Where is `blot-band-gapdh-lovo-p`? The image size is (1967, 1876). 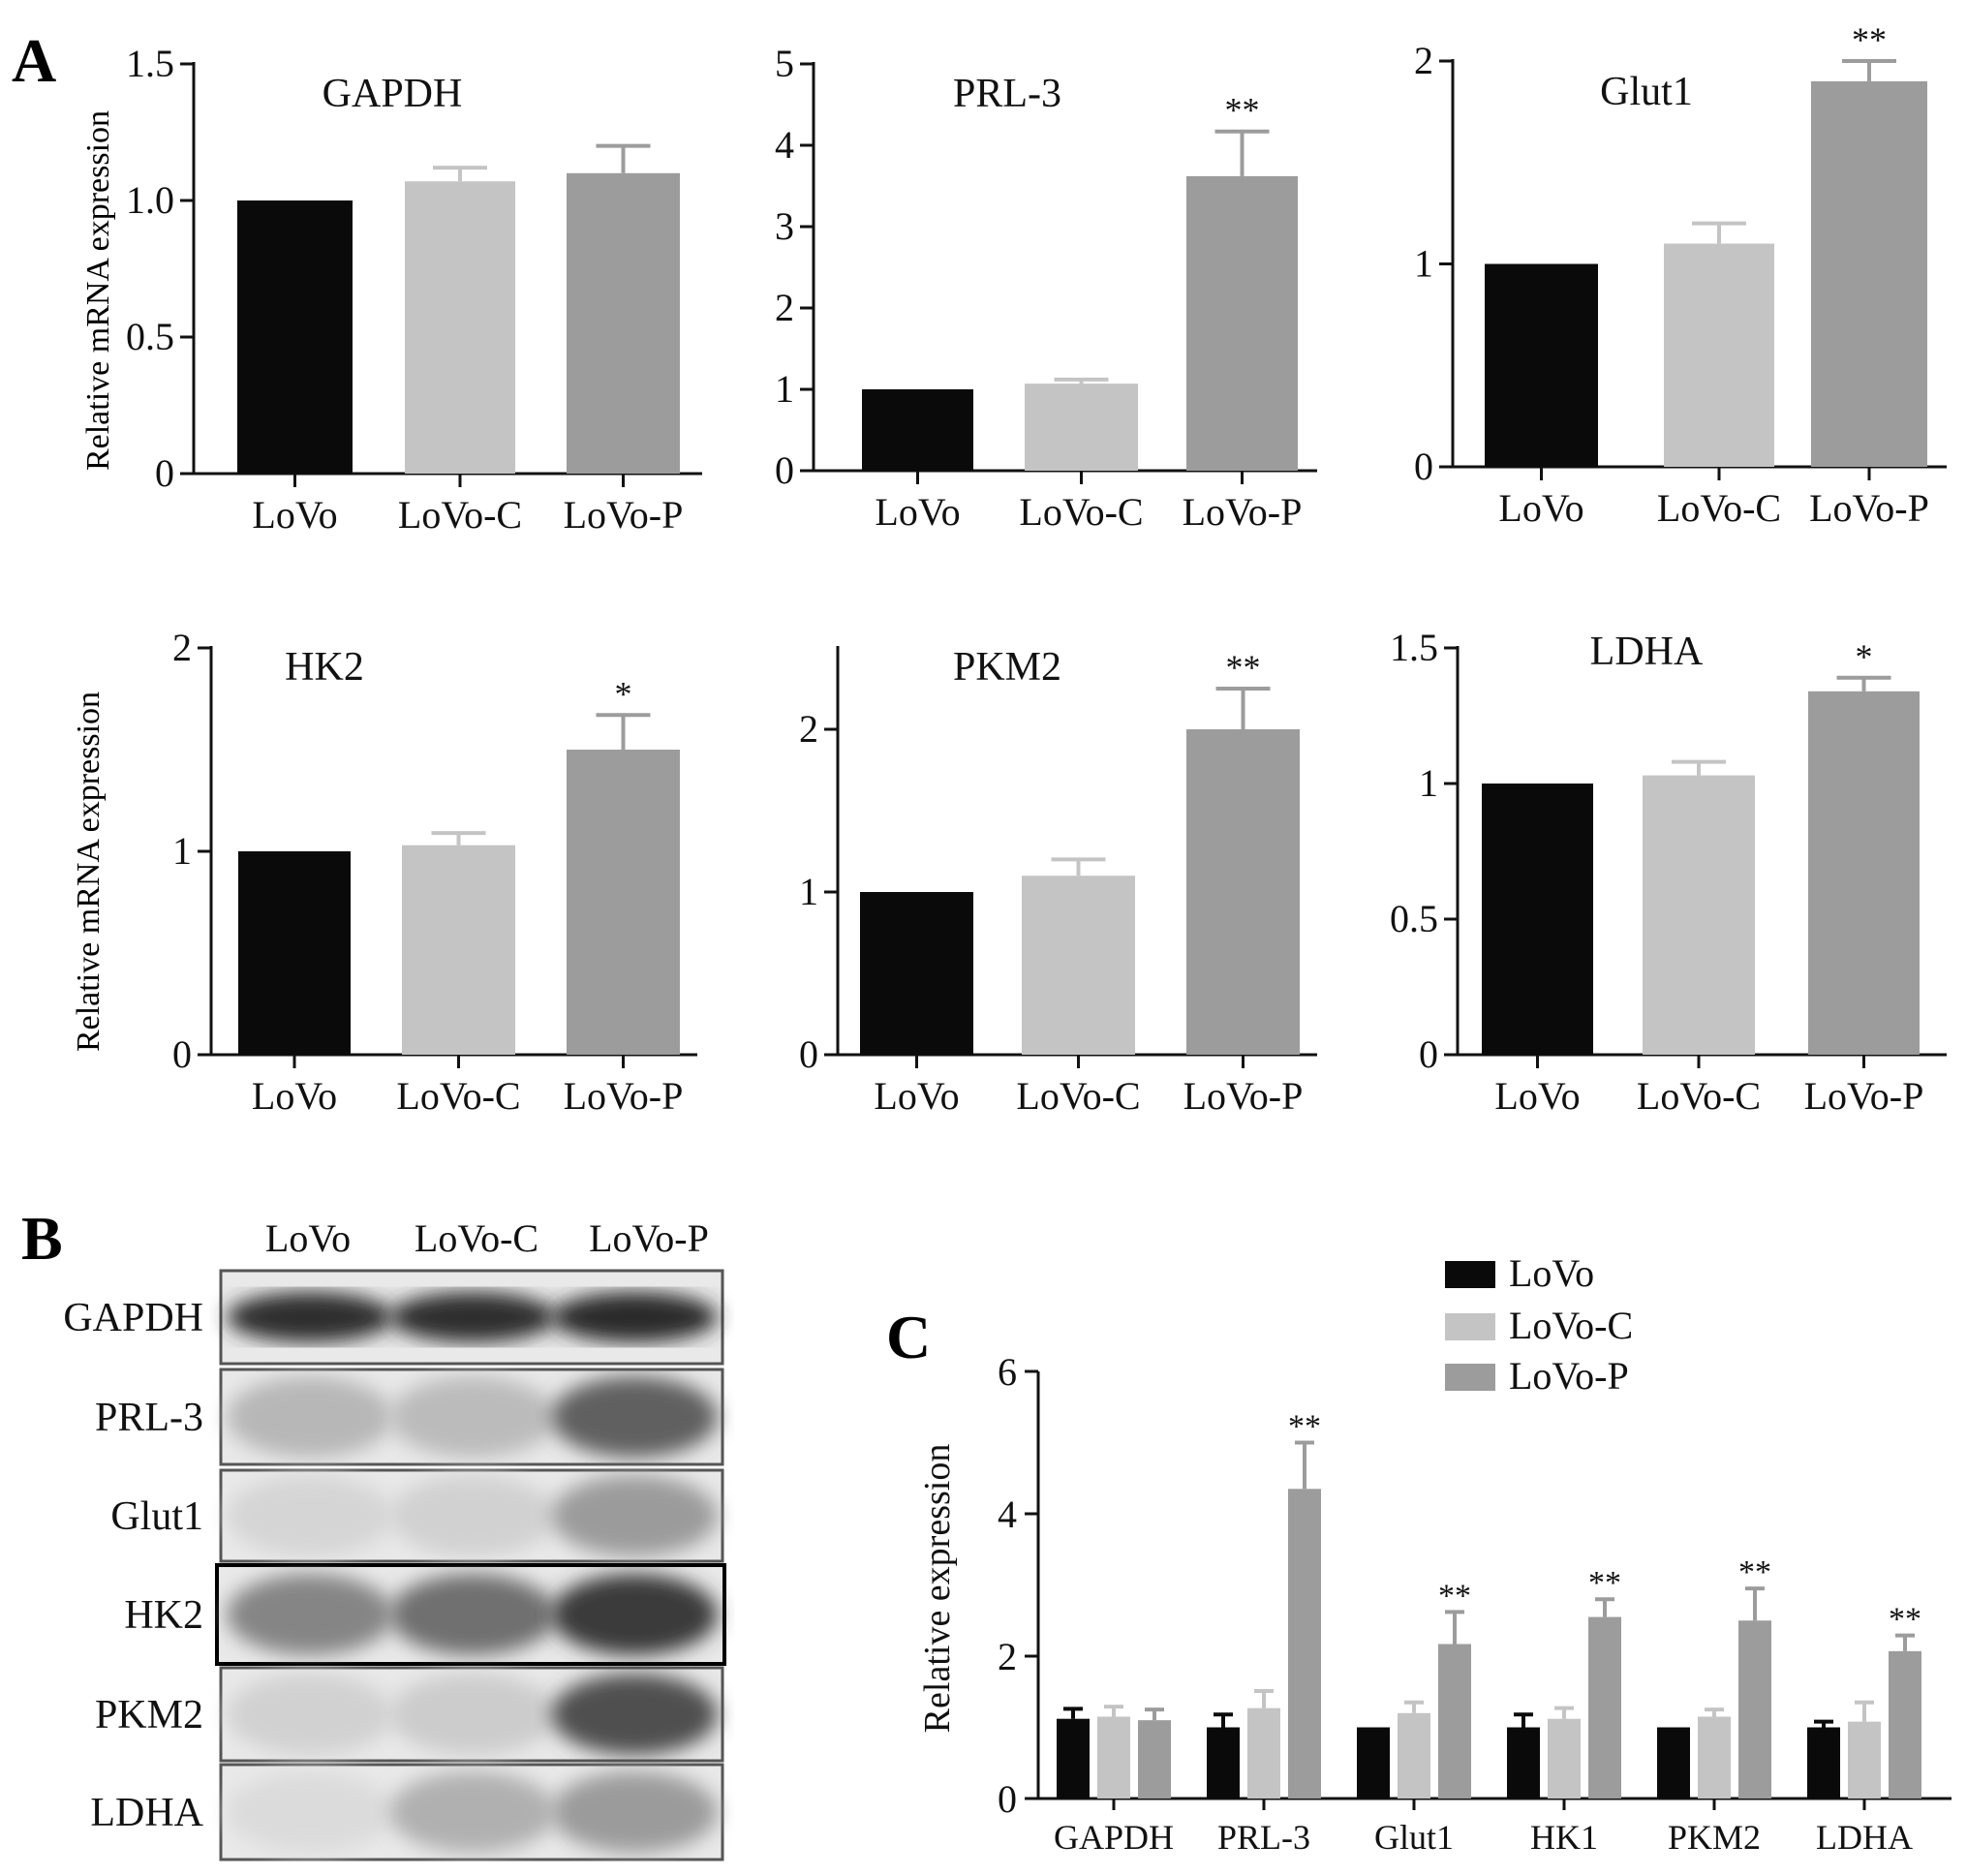
blot-band-gapdh-lovo-p is located at coordinates (634, 1317).